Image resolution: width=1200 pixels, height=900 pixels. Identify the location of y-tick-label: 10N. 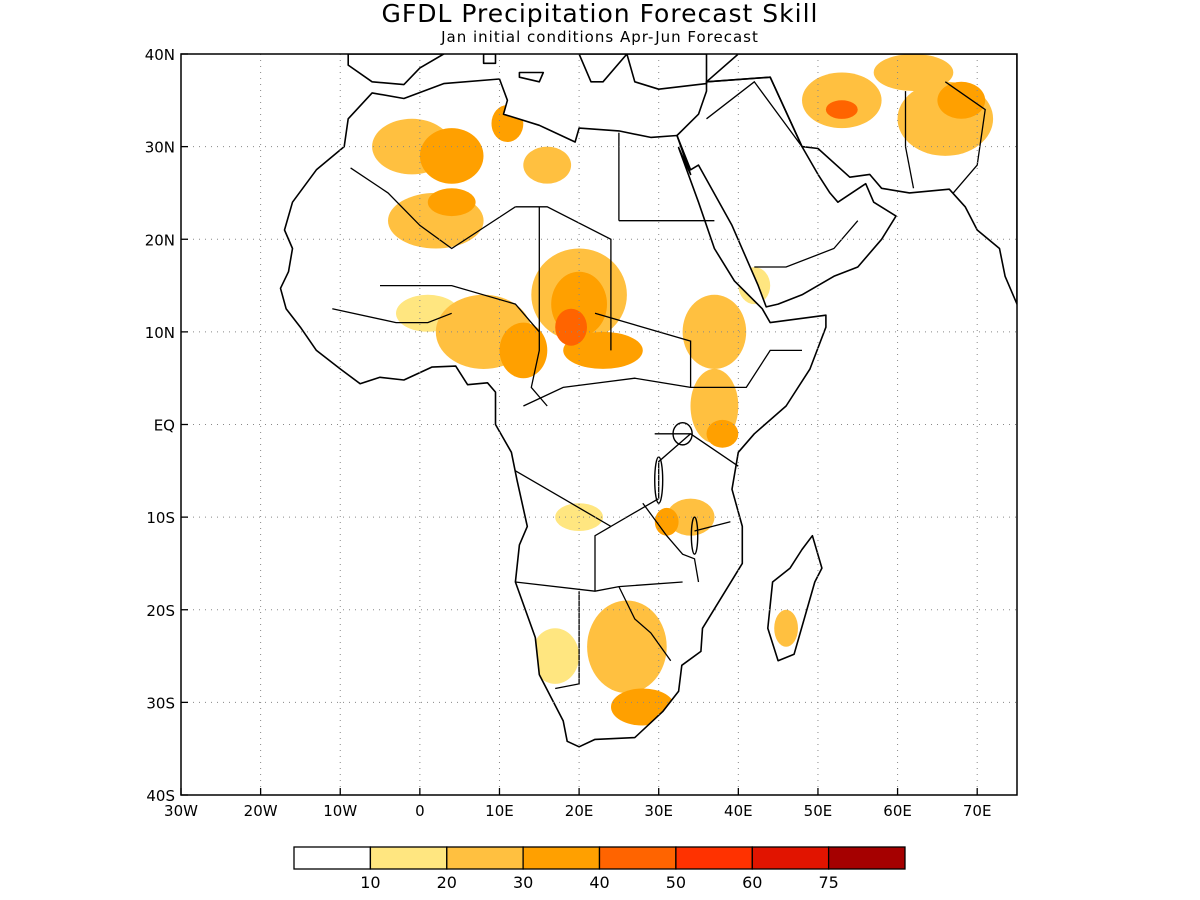
(160, 333).